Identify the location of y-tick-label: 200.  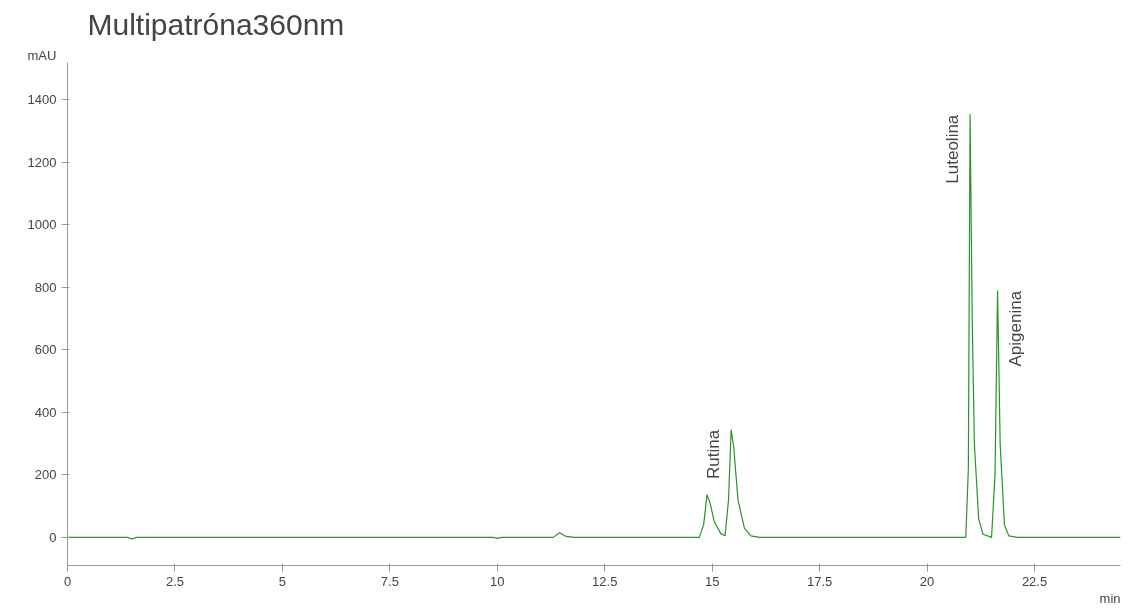
(45, 475).